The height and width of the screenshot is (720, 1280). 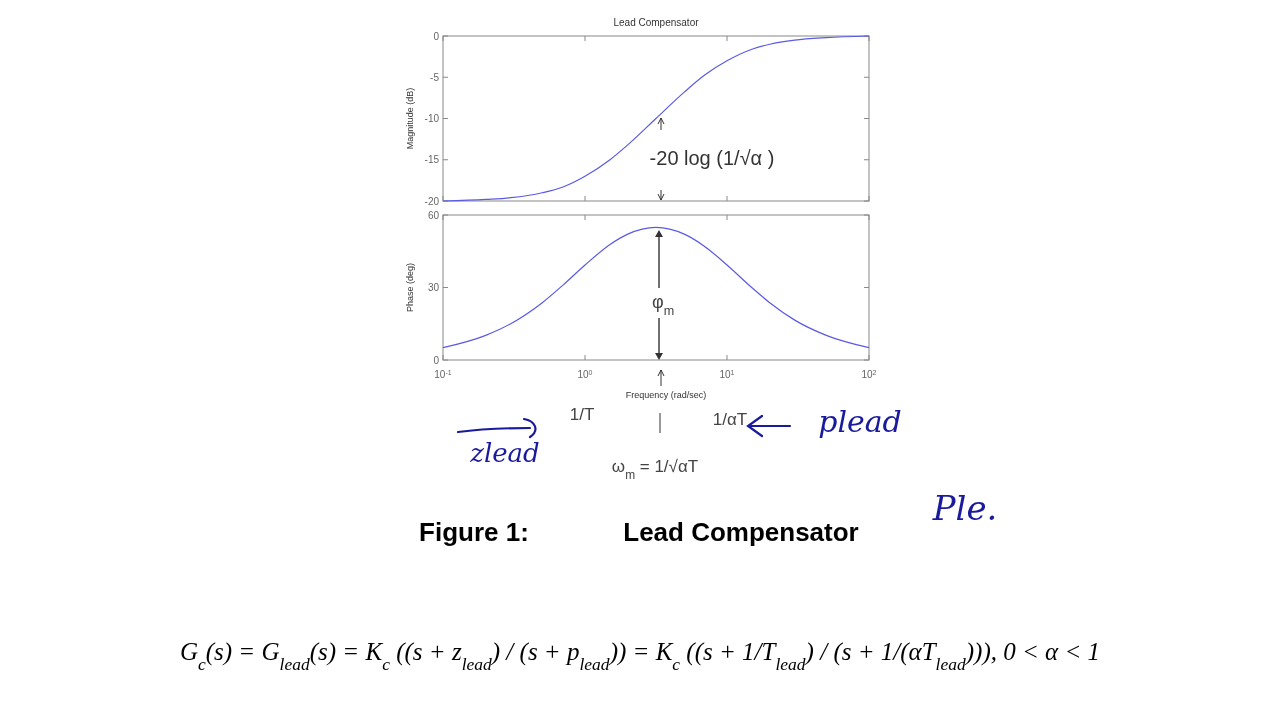 I want to click on y-tick-label: 30, so click(x=433, y=287).